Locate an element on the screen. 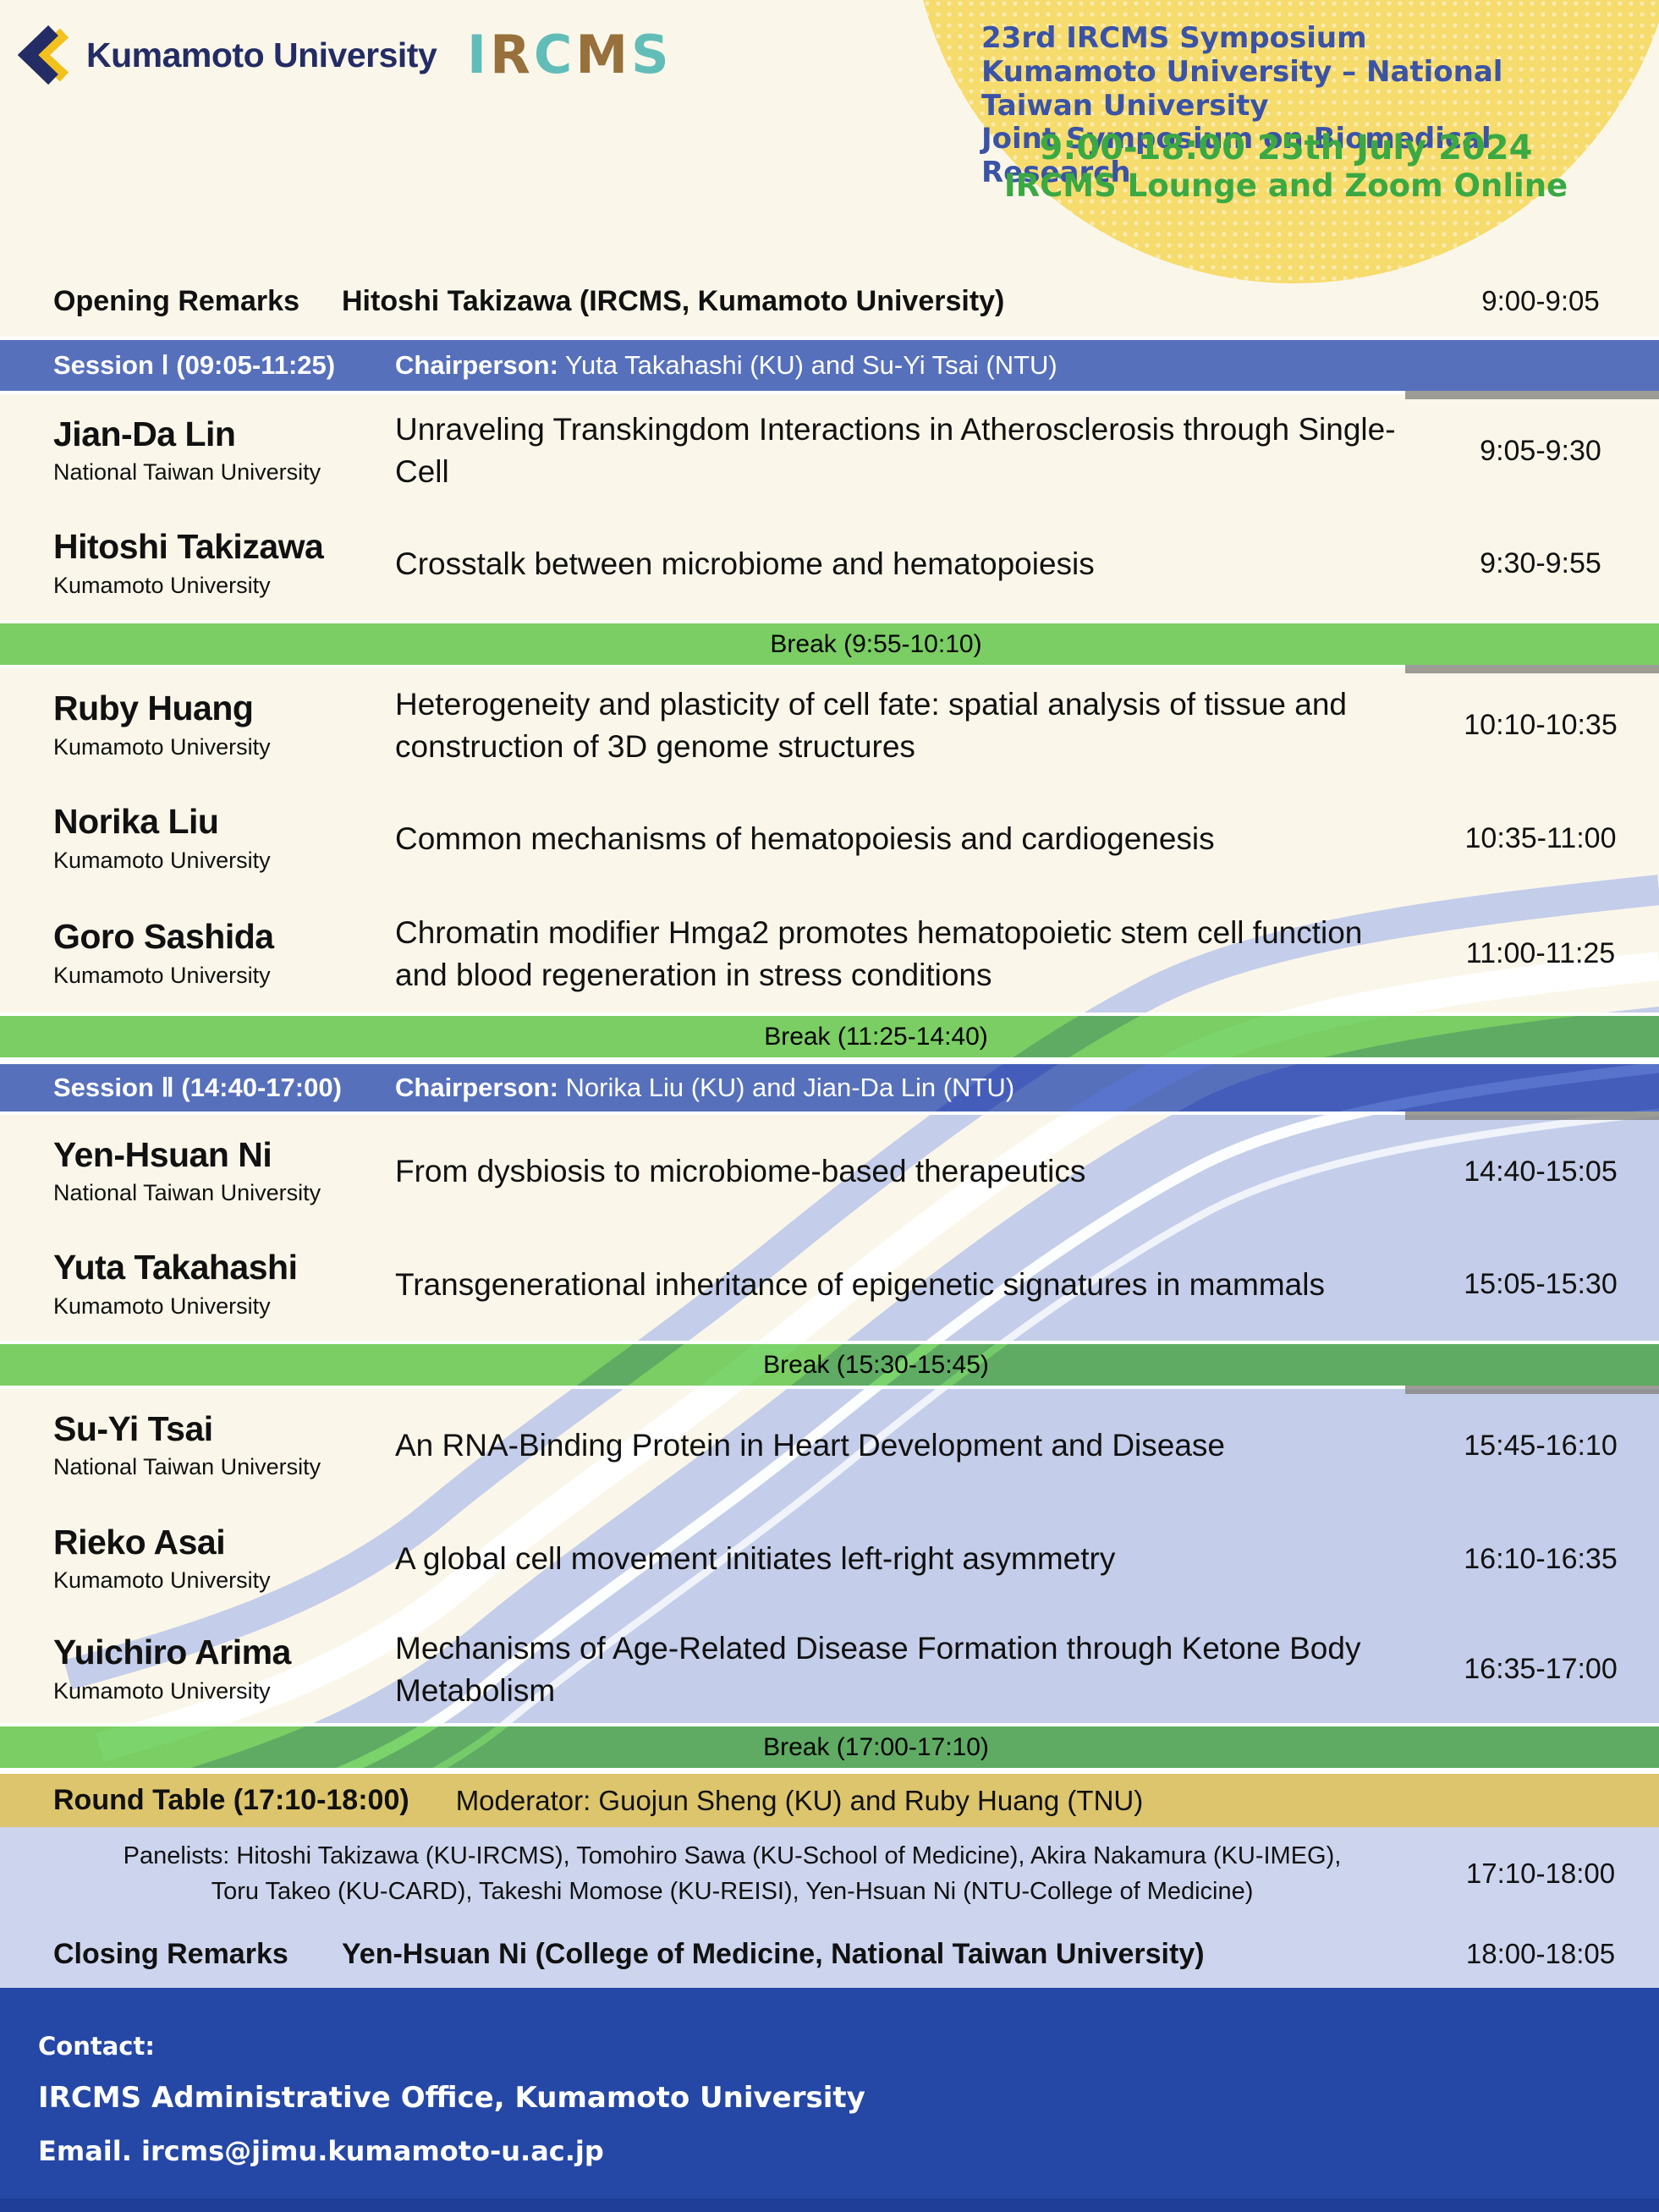 This screenshot has width=1659, height=2212. break2-band: Break (11:25-14:40) is located at coordinates (830, 1037).